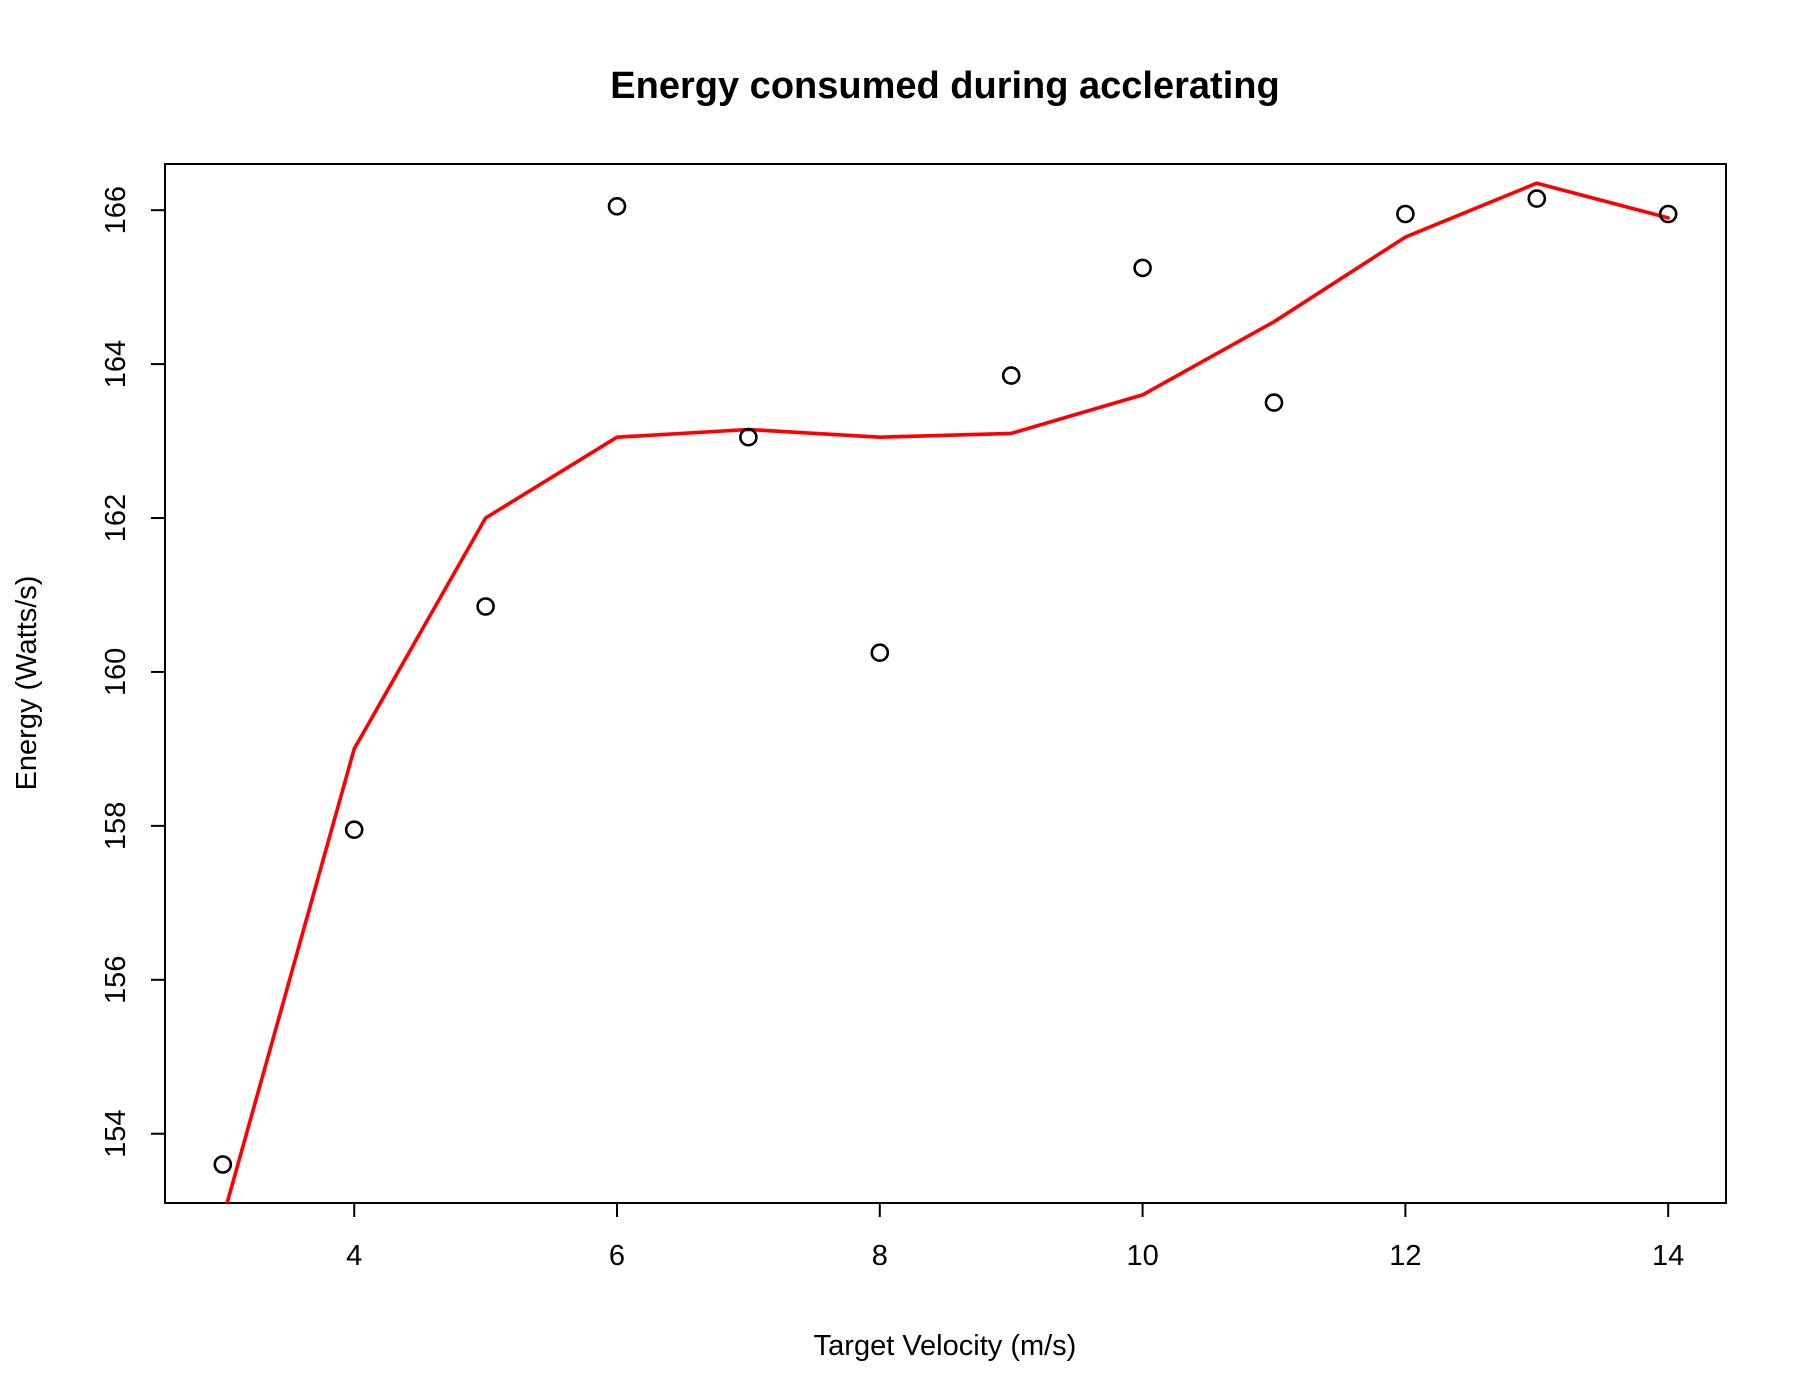  What do you see at coordinates (116, 1134) in the screenshot?
I see `y-tick-label: 154` at bounding box center [116, 1134].